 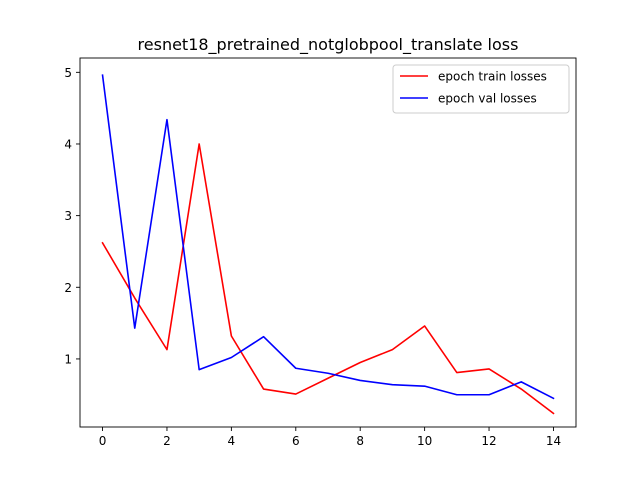 I want to click on x-tick-label: 14, so click(x=553, y=441).